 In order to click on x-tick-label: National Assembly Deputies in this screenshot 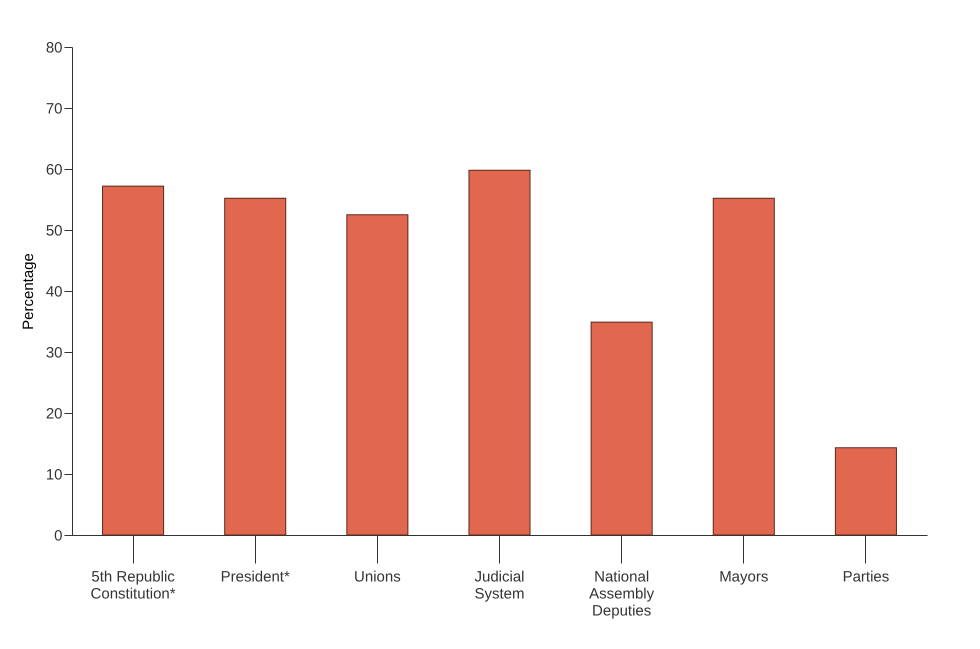, I will do `click(622, 594)`.